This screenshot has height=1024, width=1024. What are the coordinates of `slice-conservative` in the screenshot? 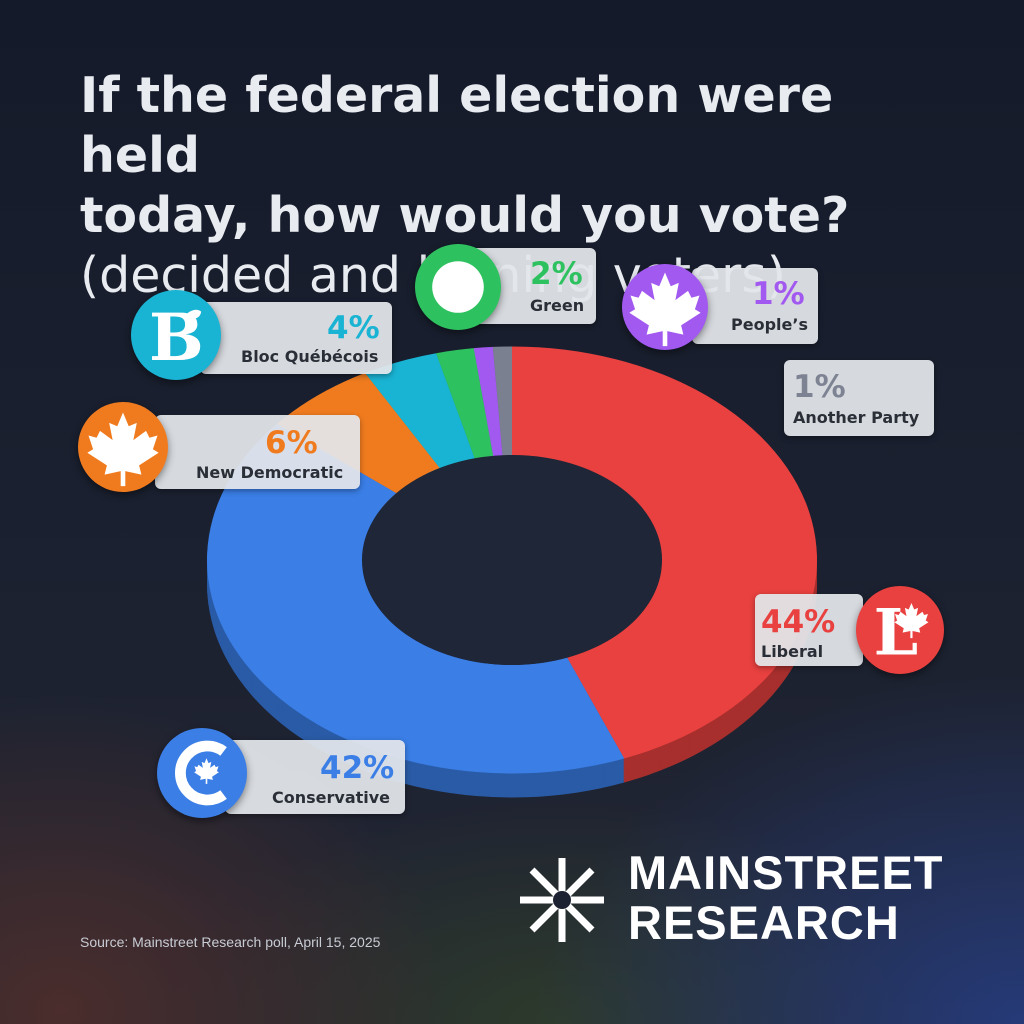 It's located at (416, 598).